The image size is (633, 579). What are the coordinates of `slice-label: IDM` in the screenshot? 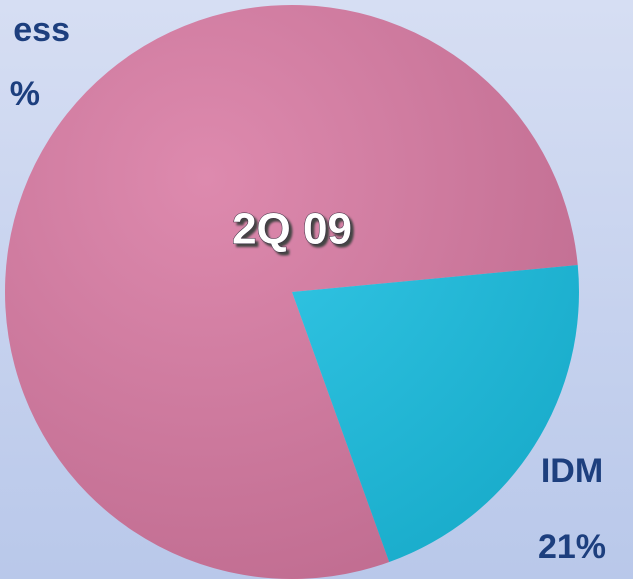 It's located at (572, 471).